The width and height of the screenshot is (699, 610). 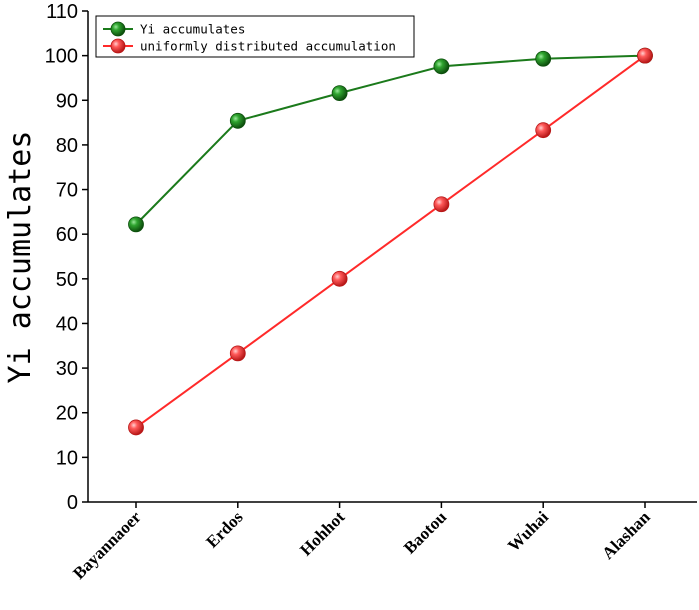 I want to click on y-tick-label: 100, so click(x=61, y=57).